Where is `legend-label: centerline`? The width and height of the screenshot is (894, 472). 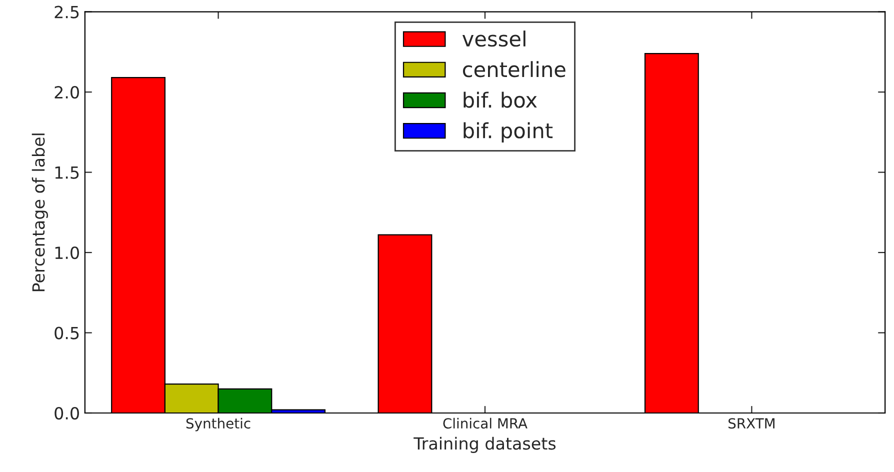
legend-label: centerline is located at coordinates (514, 69).